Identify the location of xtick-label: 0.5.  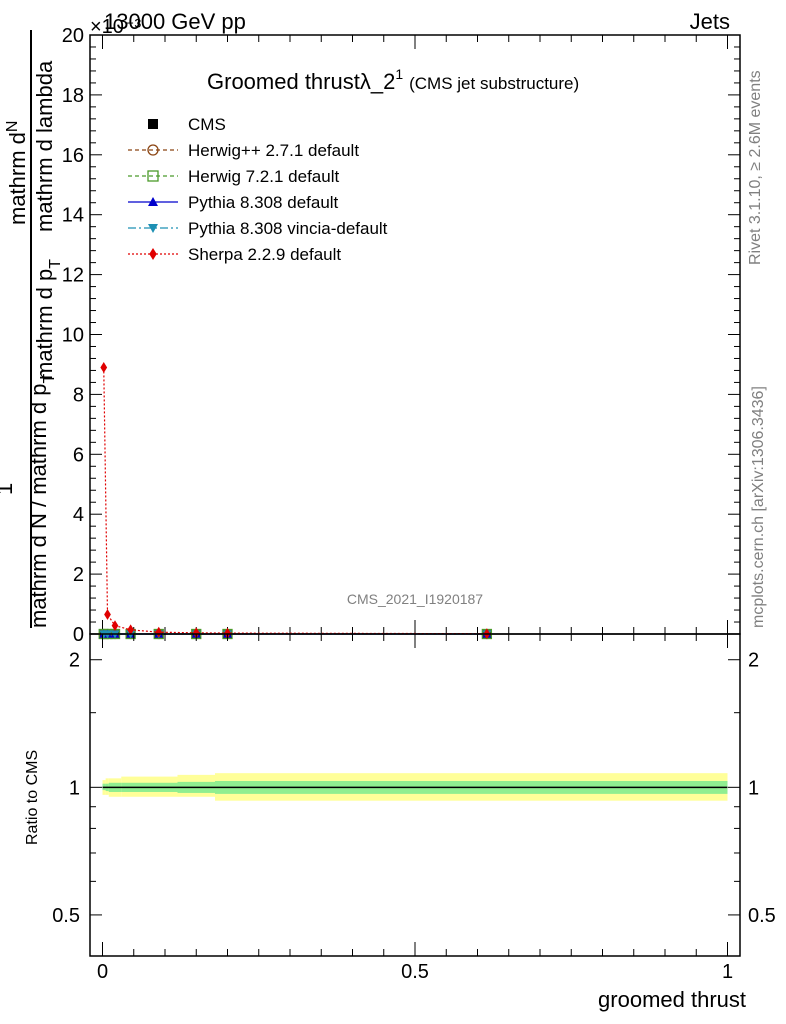
(415, 972).